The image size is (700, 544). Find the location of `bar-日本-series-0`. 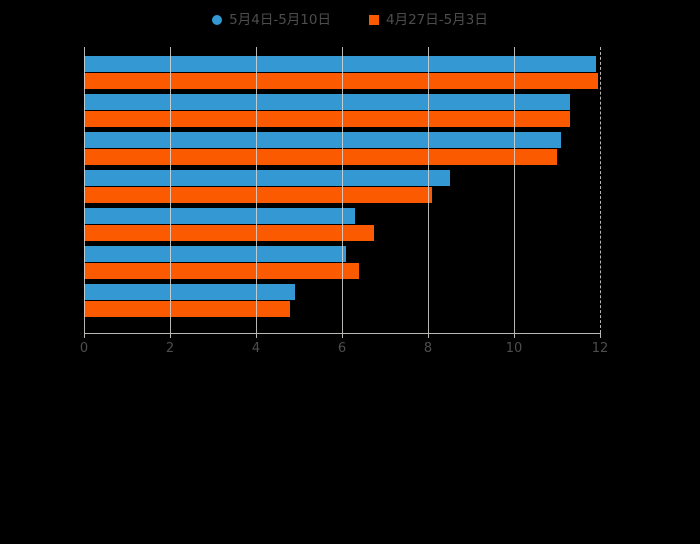

bar-日本-series-0 is located at coordinates (189, 292).